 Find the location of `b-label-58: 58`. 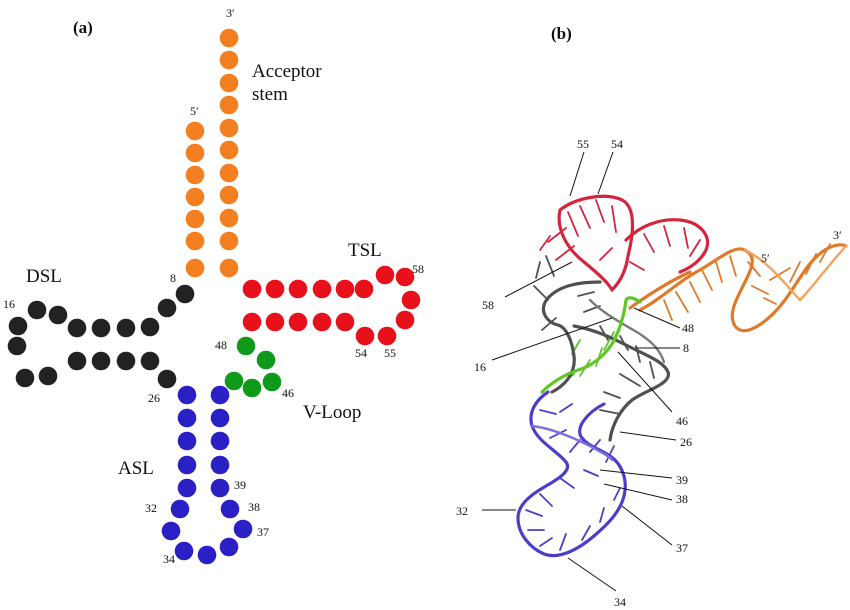

b-label-58: 58 is located at coordinates (488, 305).